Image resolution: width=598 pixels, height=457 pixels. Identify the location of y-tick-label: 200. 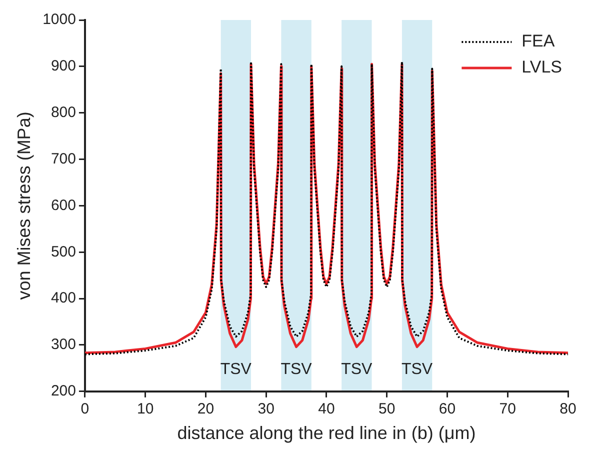
(63, 391).